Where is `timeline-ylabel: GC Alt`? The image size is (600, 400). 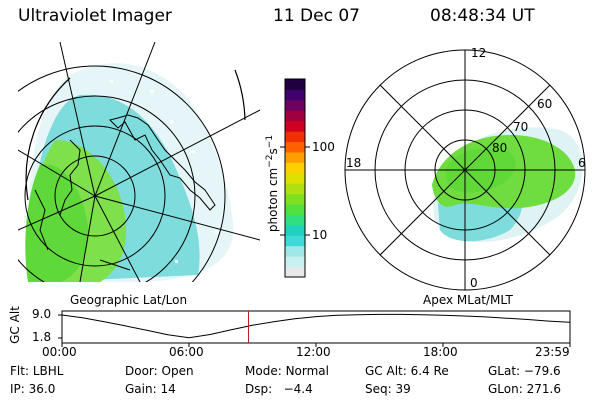
timeline-ylabel: GC Alt is located at coordinates (14, 325).